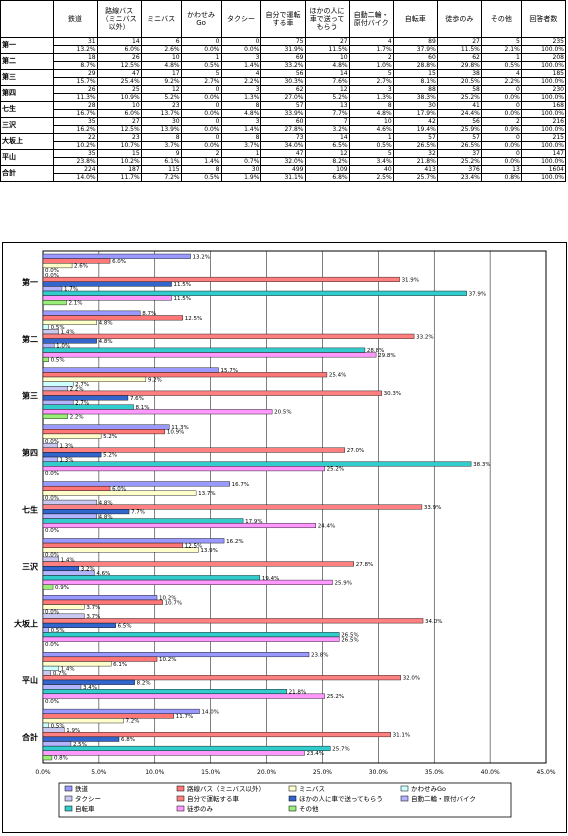 This screenshot has width=568, height=836. Describe the element at coordinates (481, 465) in the screenshot. I see `data-label: 38.3%` at that location.